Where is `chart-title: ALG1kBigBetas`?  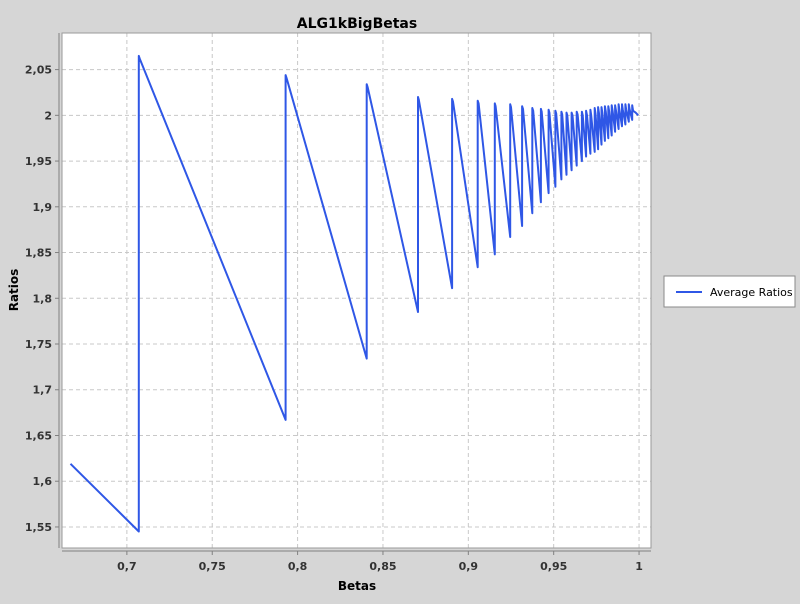
chart-title: ALG1kBigBetas is located at coordinates (357, 24).